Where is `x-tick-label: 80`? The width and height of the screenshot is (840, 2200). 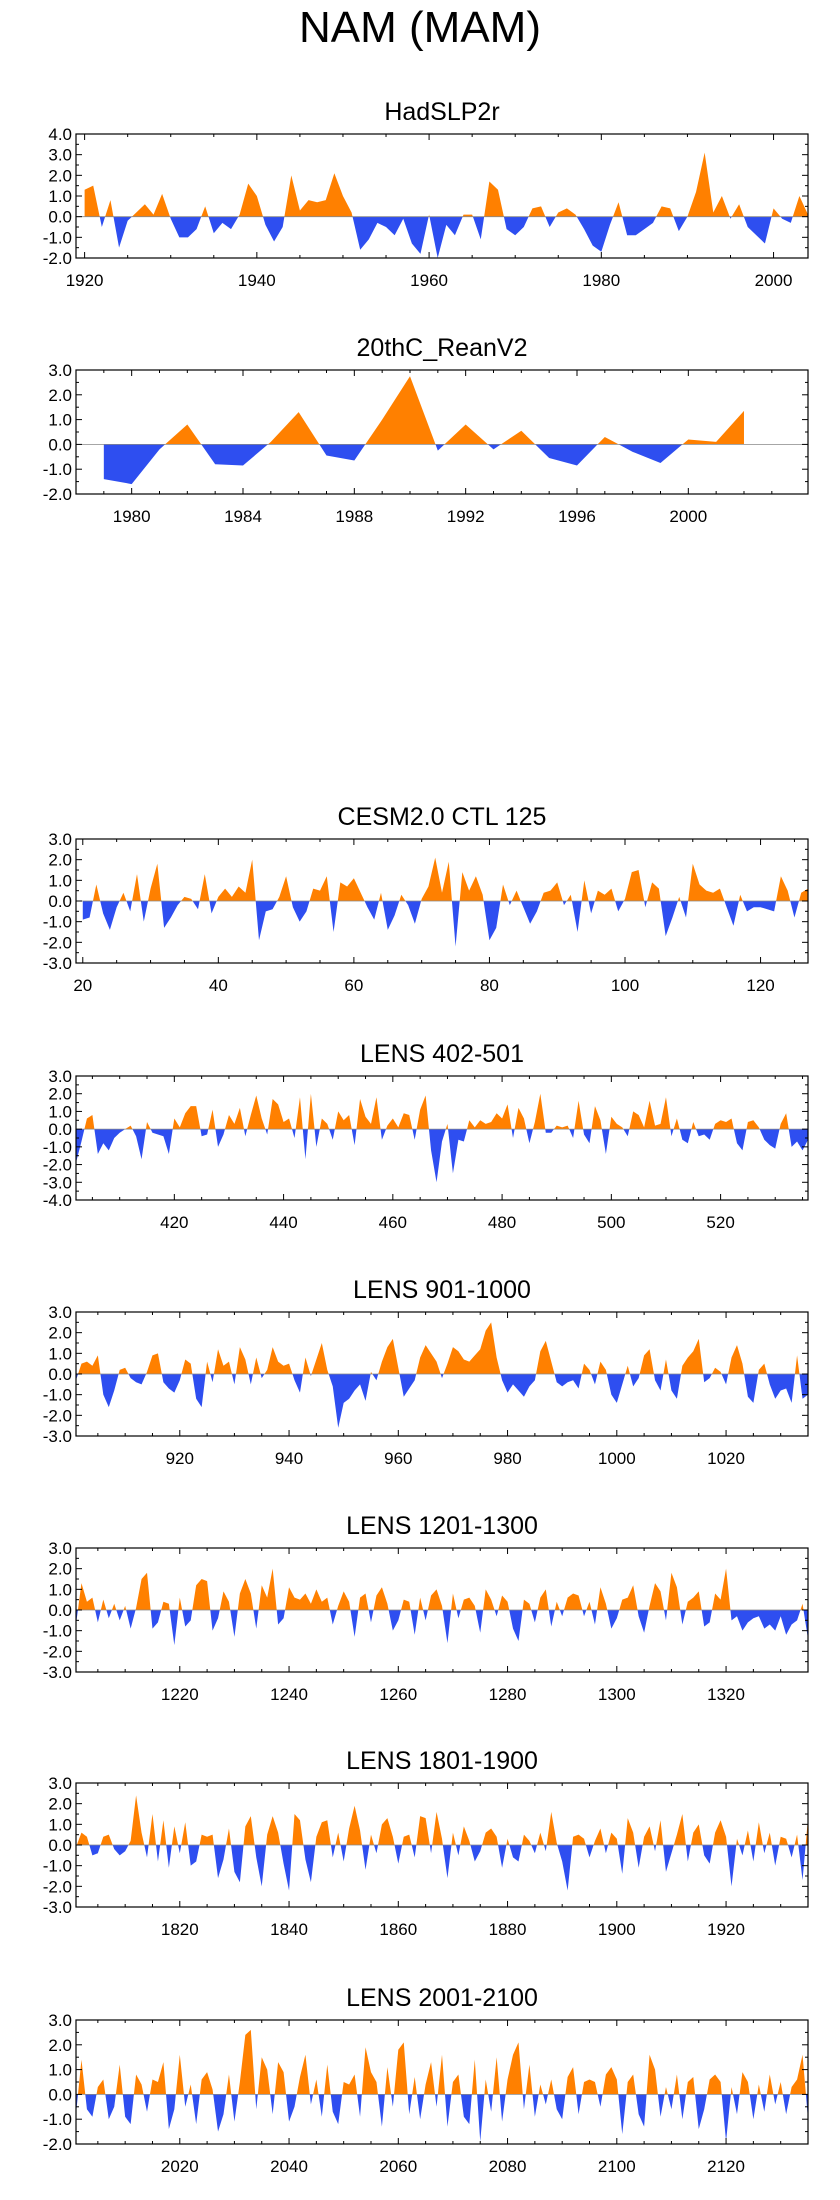 x-tick-label: 80 is located at coordinates (489, 985).